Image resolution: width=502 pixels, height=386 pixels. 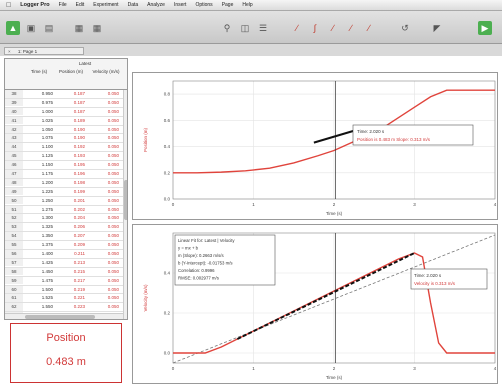 What do you see at coordinates (225, 5) in the screenshot?
I see `menu-page: Page` at bounding box center [225, 5].